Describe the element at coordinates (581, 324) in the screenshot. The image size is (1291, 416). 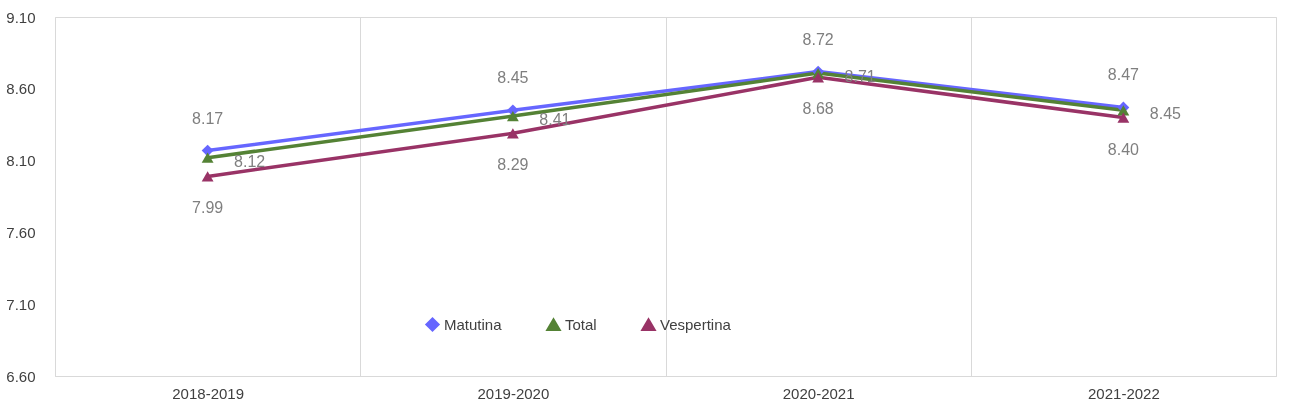
I see `legend-label: Total` at that location.